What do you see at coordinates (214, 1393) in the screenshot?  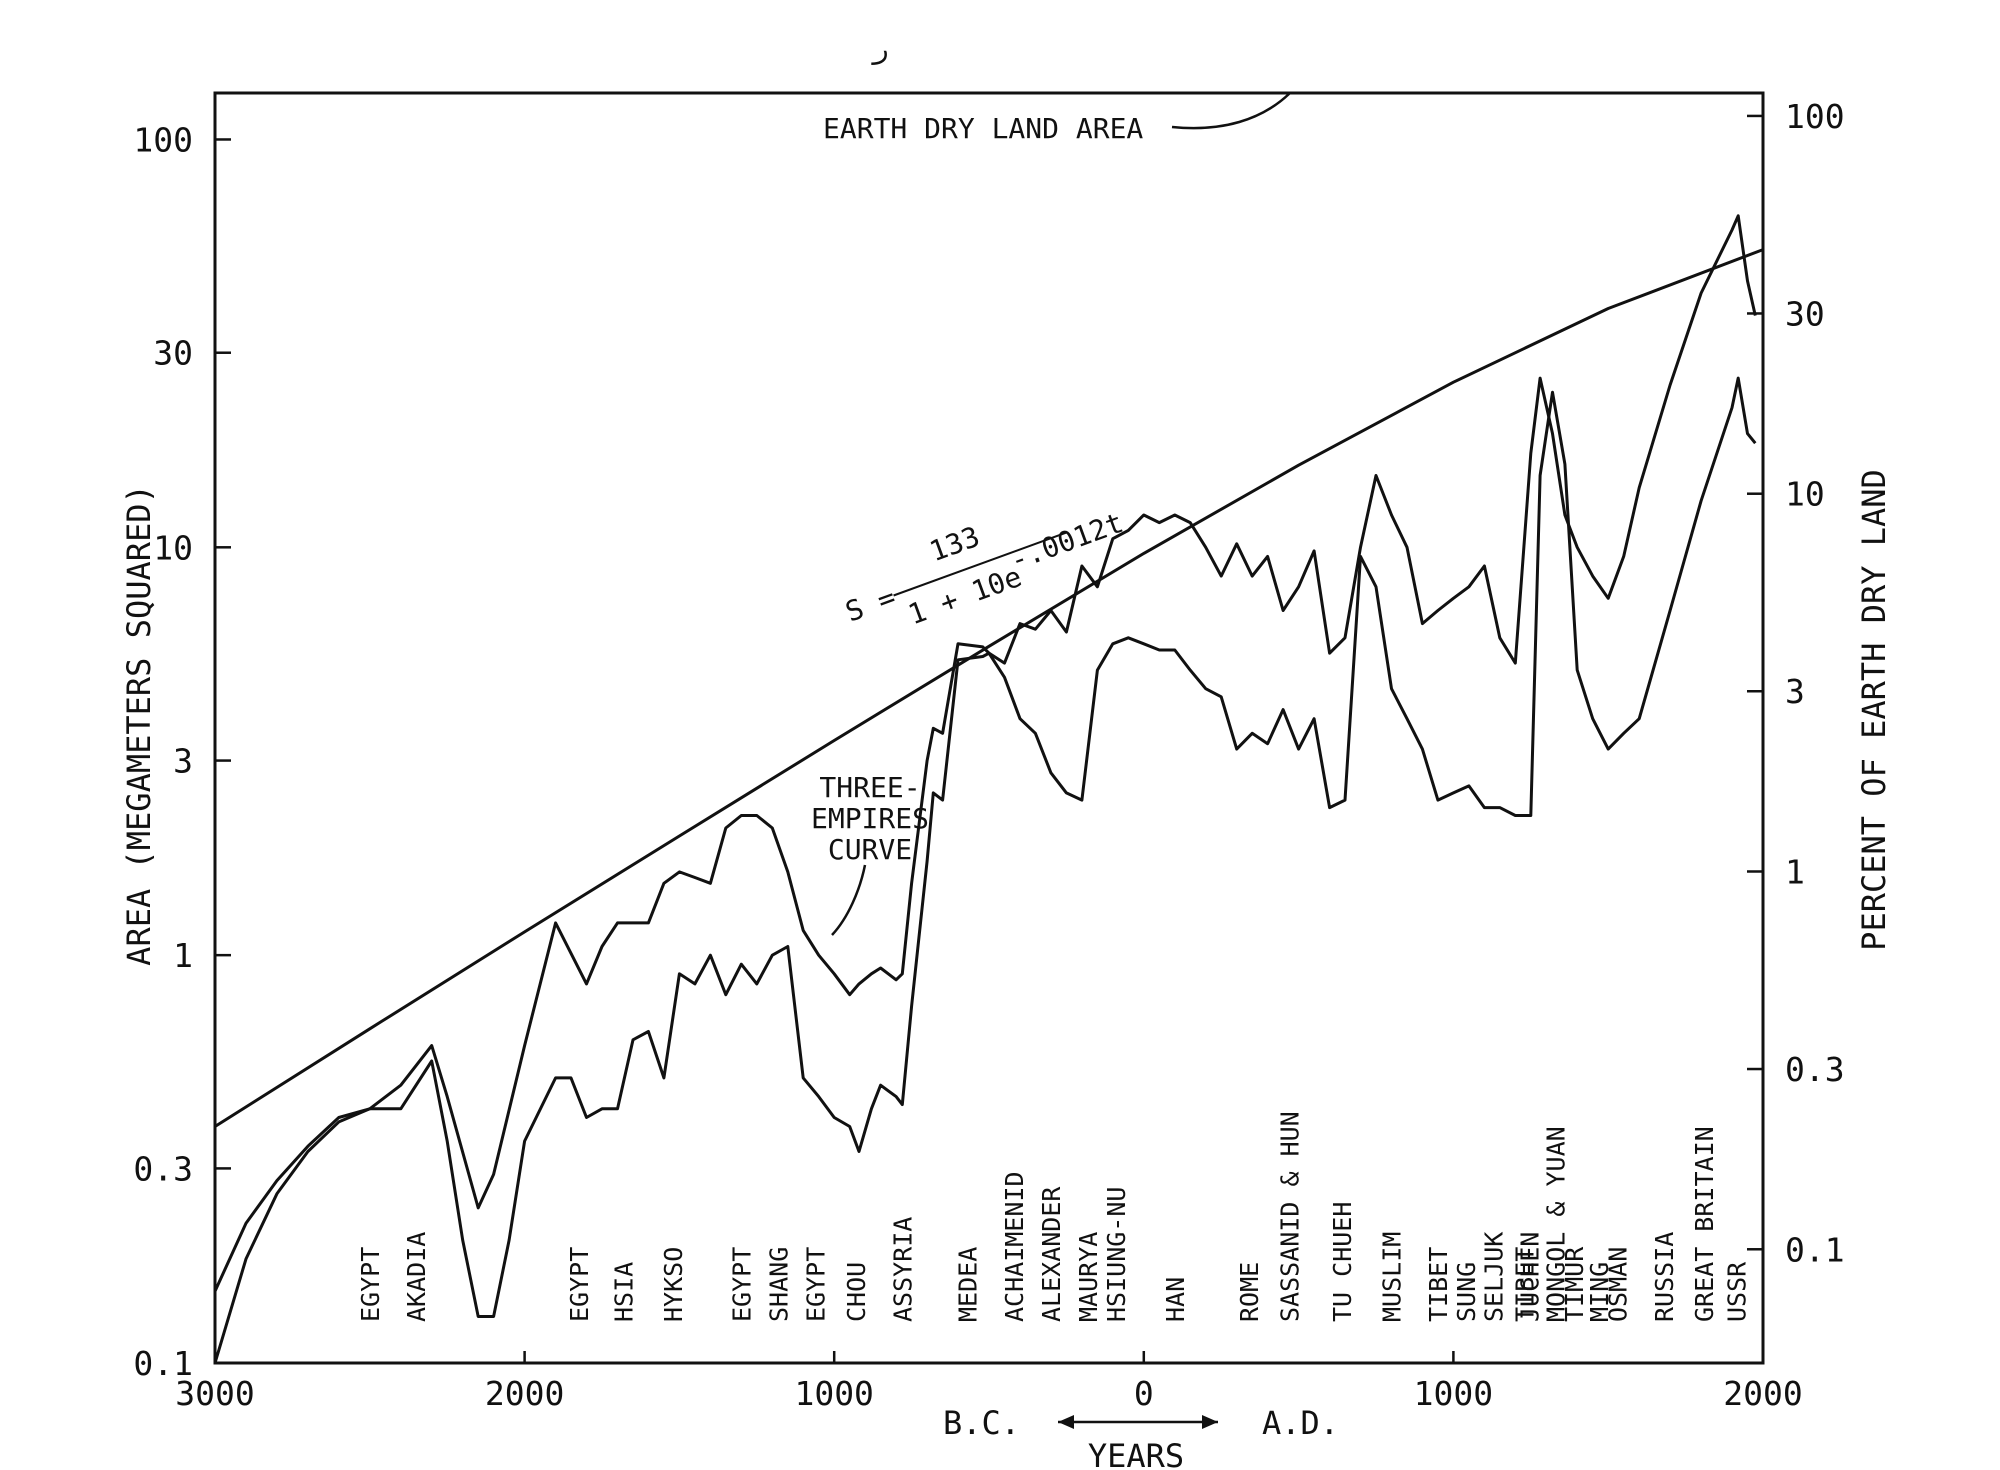 I see `x-tick-label: 3000` at bounding box center [214, 1393].